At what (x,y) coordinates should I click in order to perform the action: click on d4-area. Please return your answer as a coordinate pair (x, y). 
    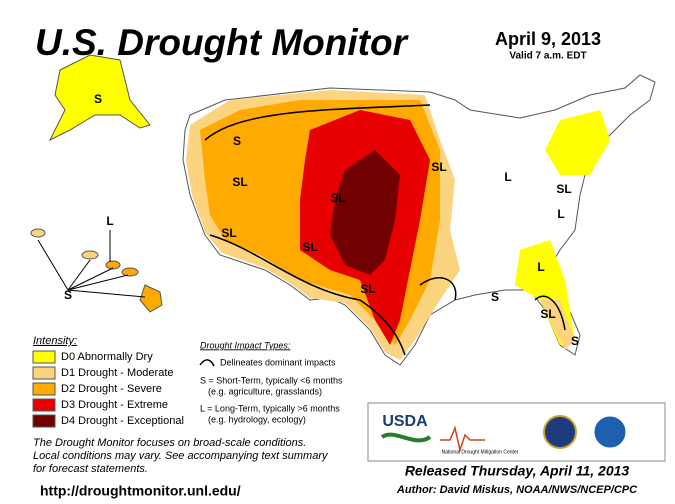
    Looking at the image, I should click on (365, 212).